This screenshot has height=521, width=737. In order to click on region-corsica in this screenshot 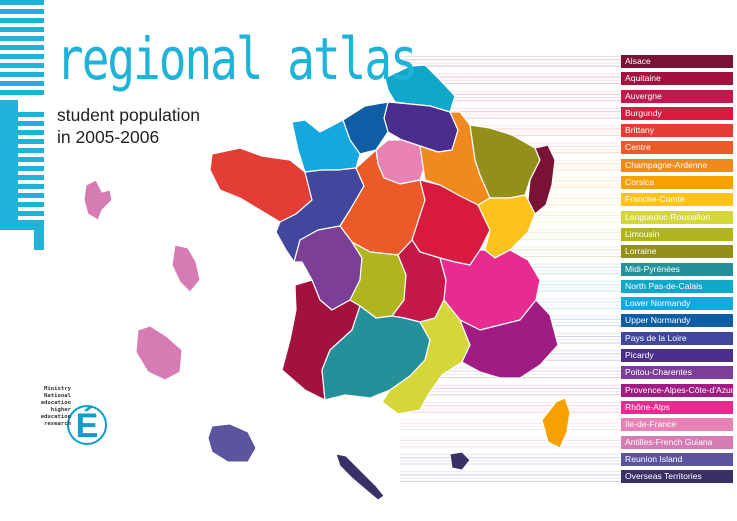, I will do `click(556, 423)`.